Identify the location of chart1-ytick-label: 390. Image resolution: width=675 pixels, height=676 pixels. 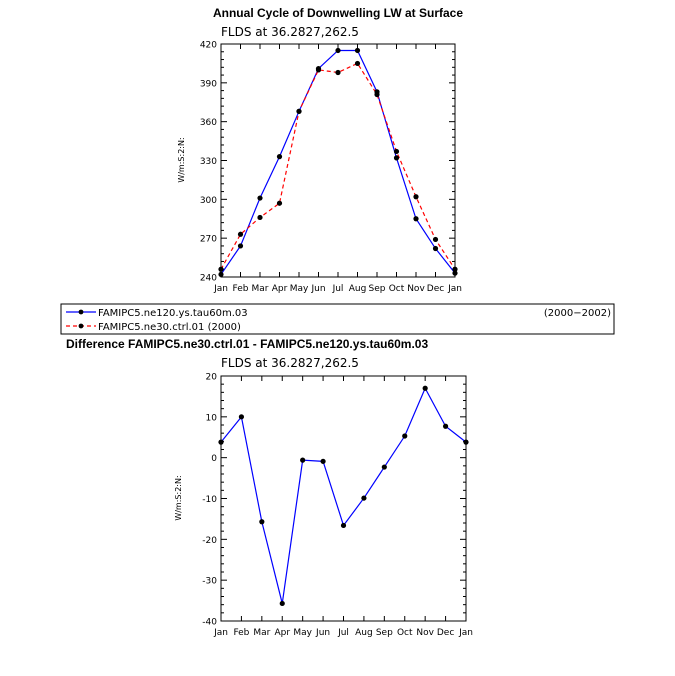
(208, 84).